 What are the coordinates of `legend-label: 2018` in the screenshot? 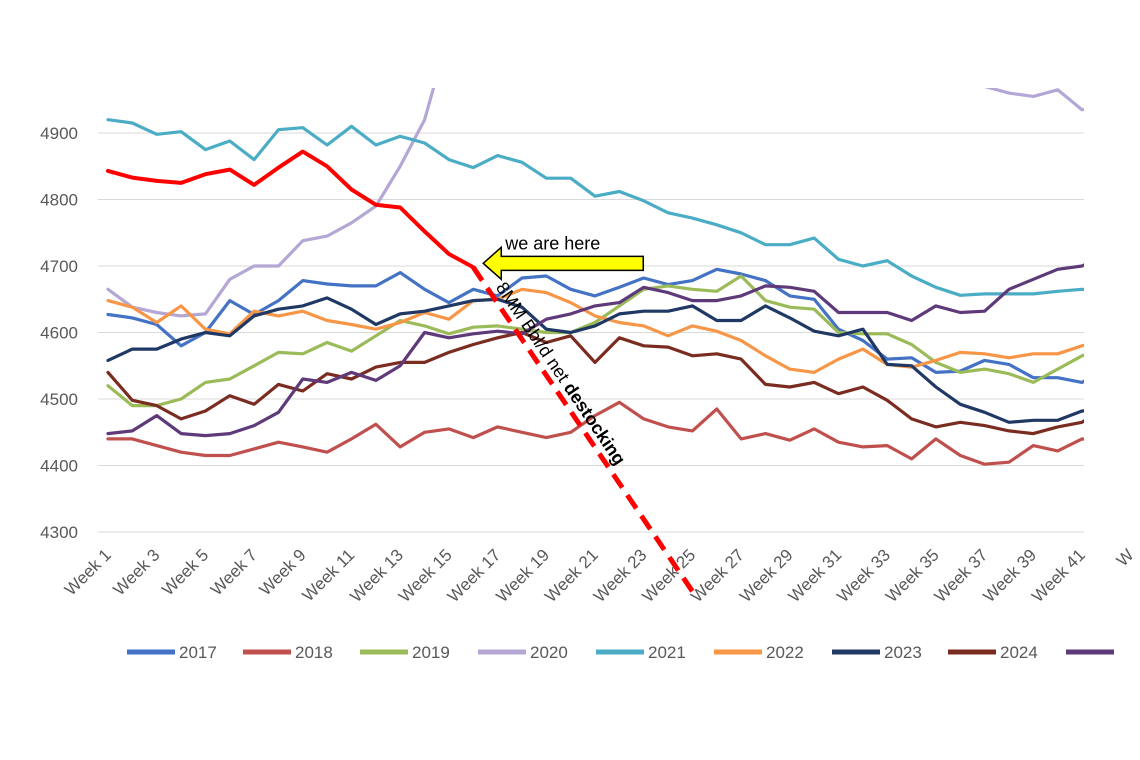 It's located at (314, 652).